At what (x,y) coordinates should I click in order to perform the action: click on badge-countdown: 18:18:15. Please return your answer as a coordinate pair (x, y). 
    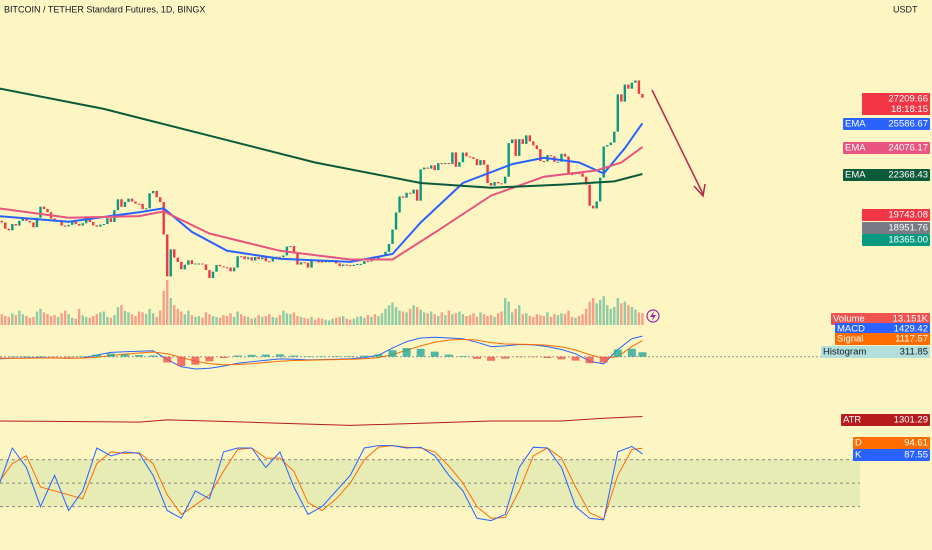
    Looking at the image, I should click on (909, 109).